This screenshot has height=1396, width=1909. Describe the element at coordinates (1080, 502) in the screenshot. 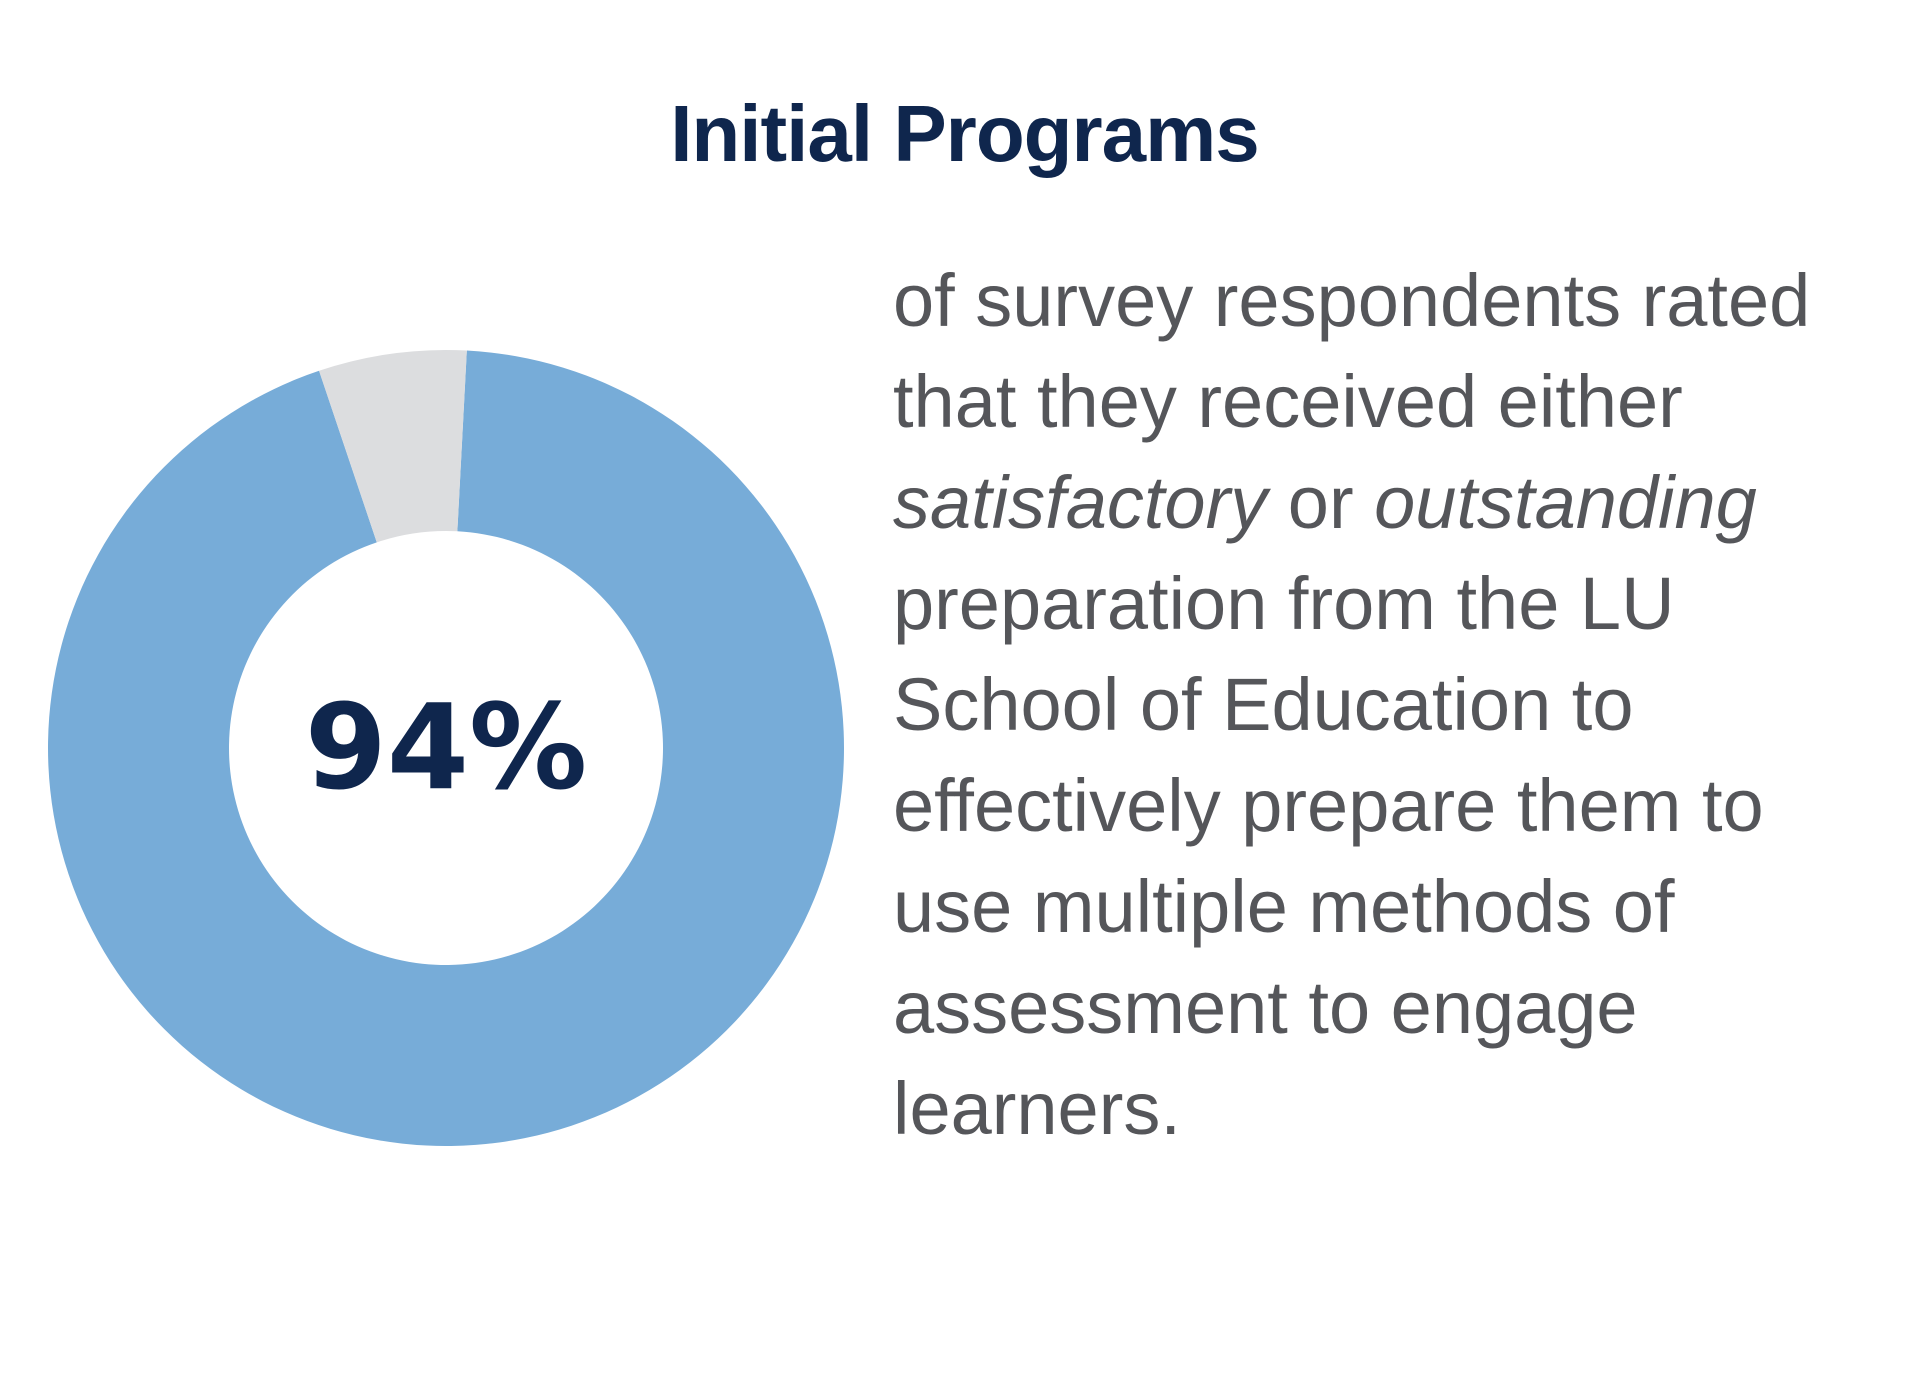

I see `description-emphasis-satisfactory: satisfactory` at that location.